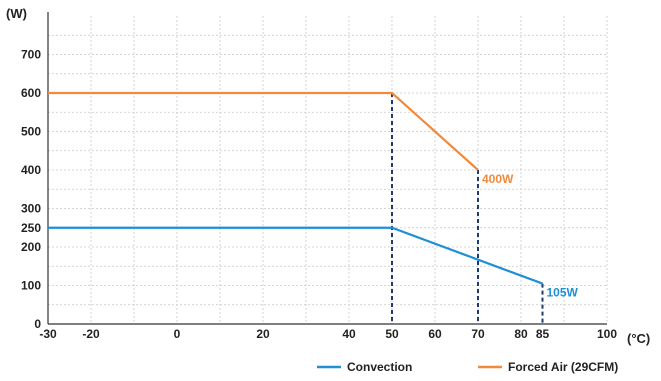 The image size is (661, 381). I want to click on x-tick-label: 70, so click(478, 334).